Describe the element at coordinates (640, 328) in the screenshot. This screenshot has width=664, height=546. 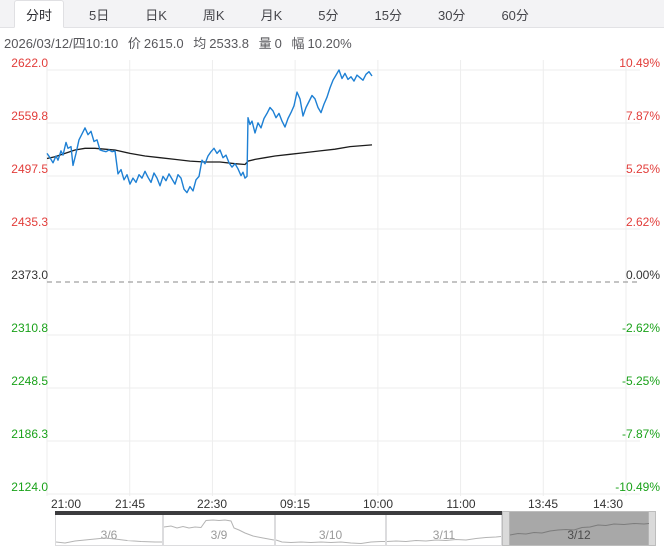
I see `y-axis-label-right: -2.62%` at that location.